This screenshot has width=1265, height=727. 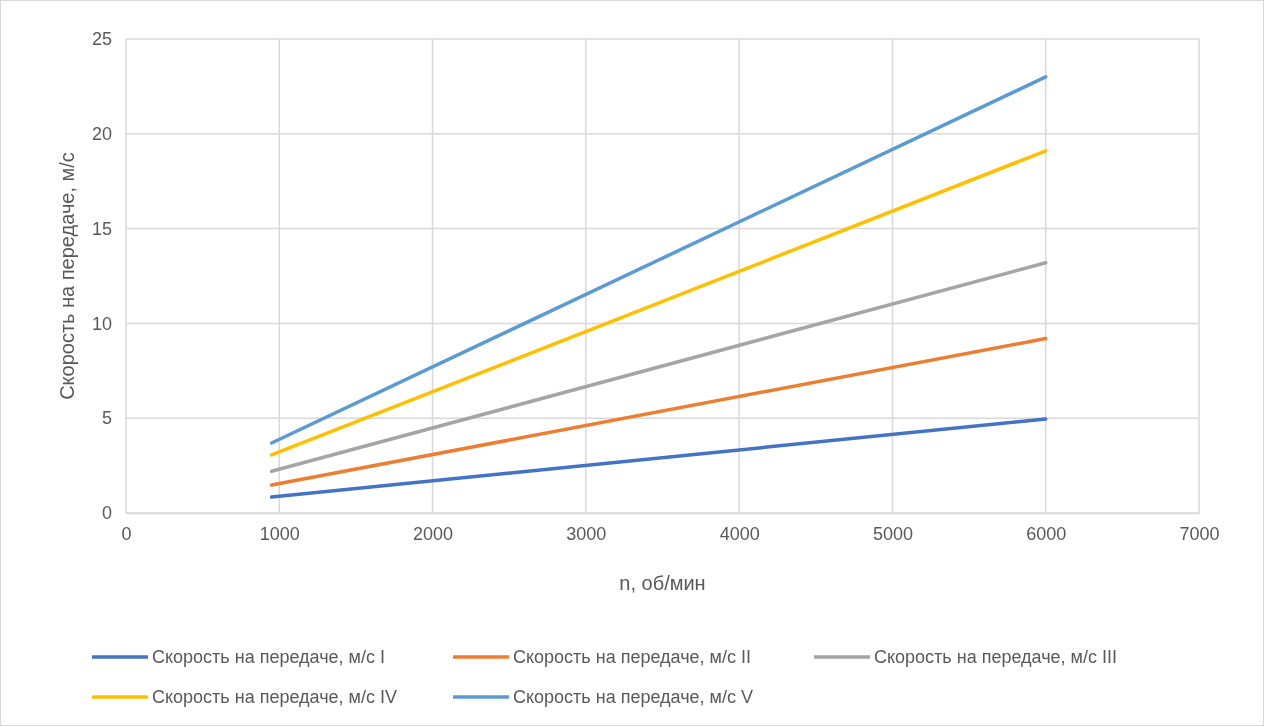 What do you see at coordinates (892, 533) in the screenshot?
I see `x-tick-label: 5000` at bounding box center [892, 533].